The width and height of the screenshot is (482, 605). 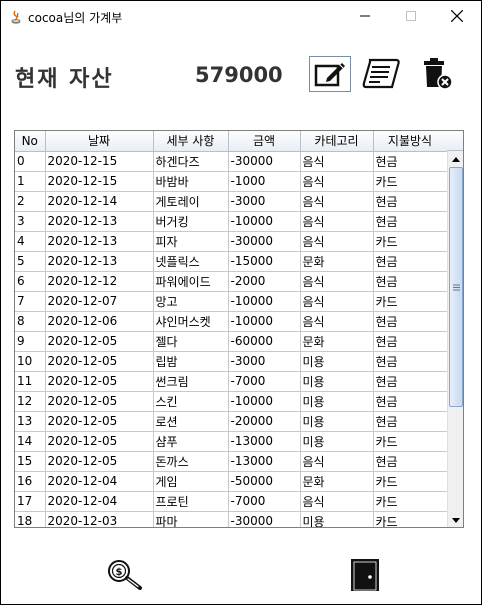 I want to click on table-row: 16 2020-12-04 게임 -50000 문화 카드, so click(x=231, y=481).